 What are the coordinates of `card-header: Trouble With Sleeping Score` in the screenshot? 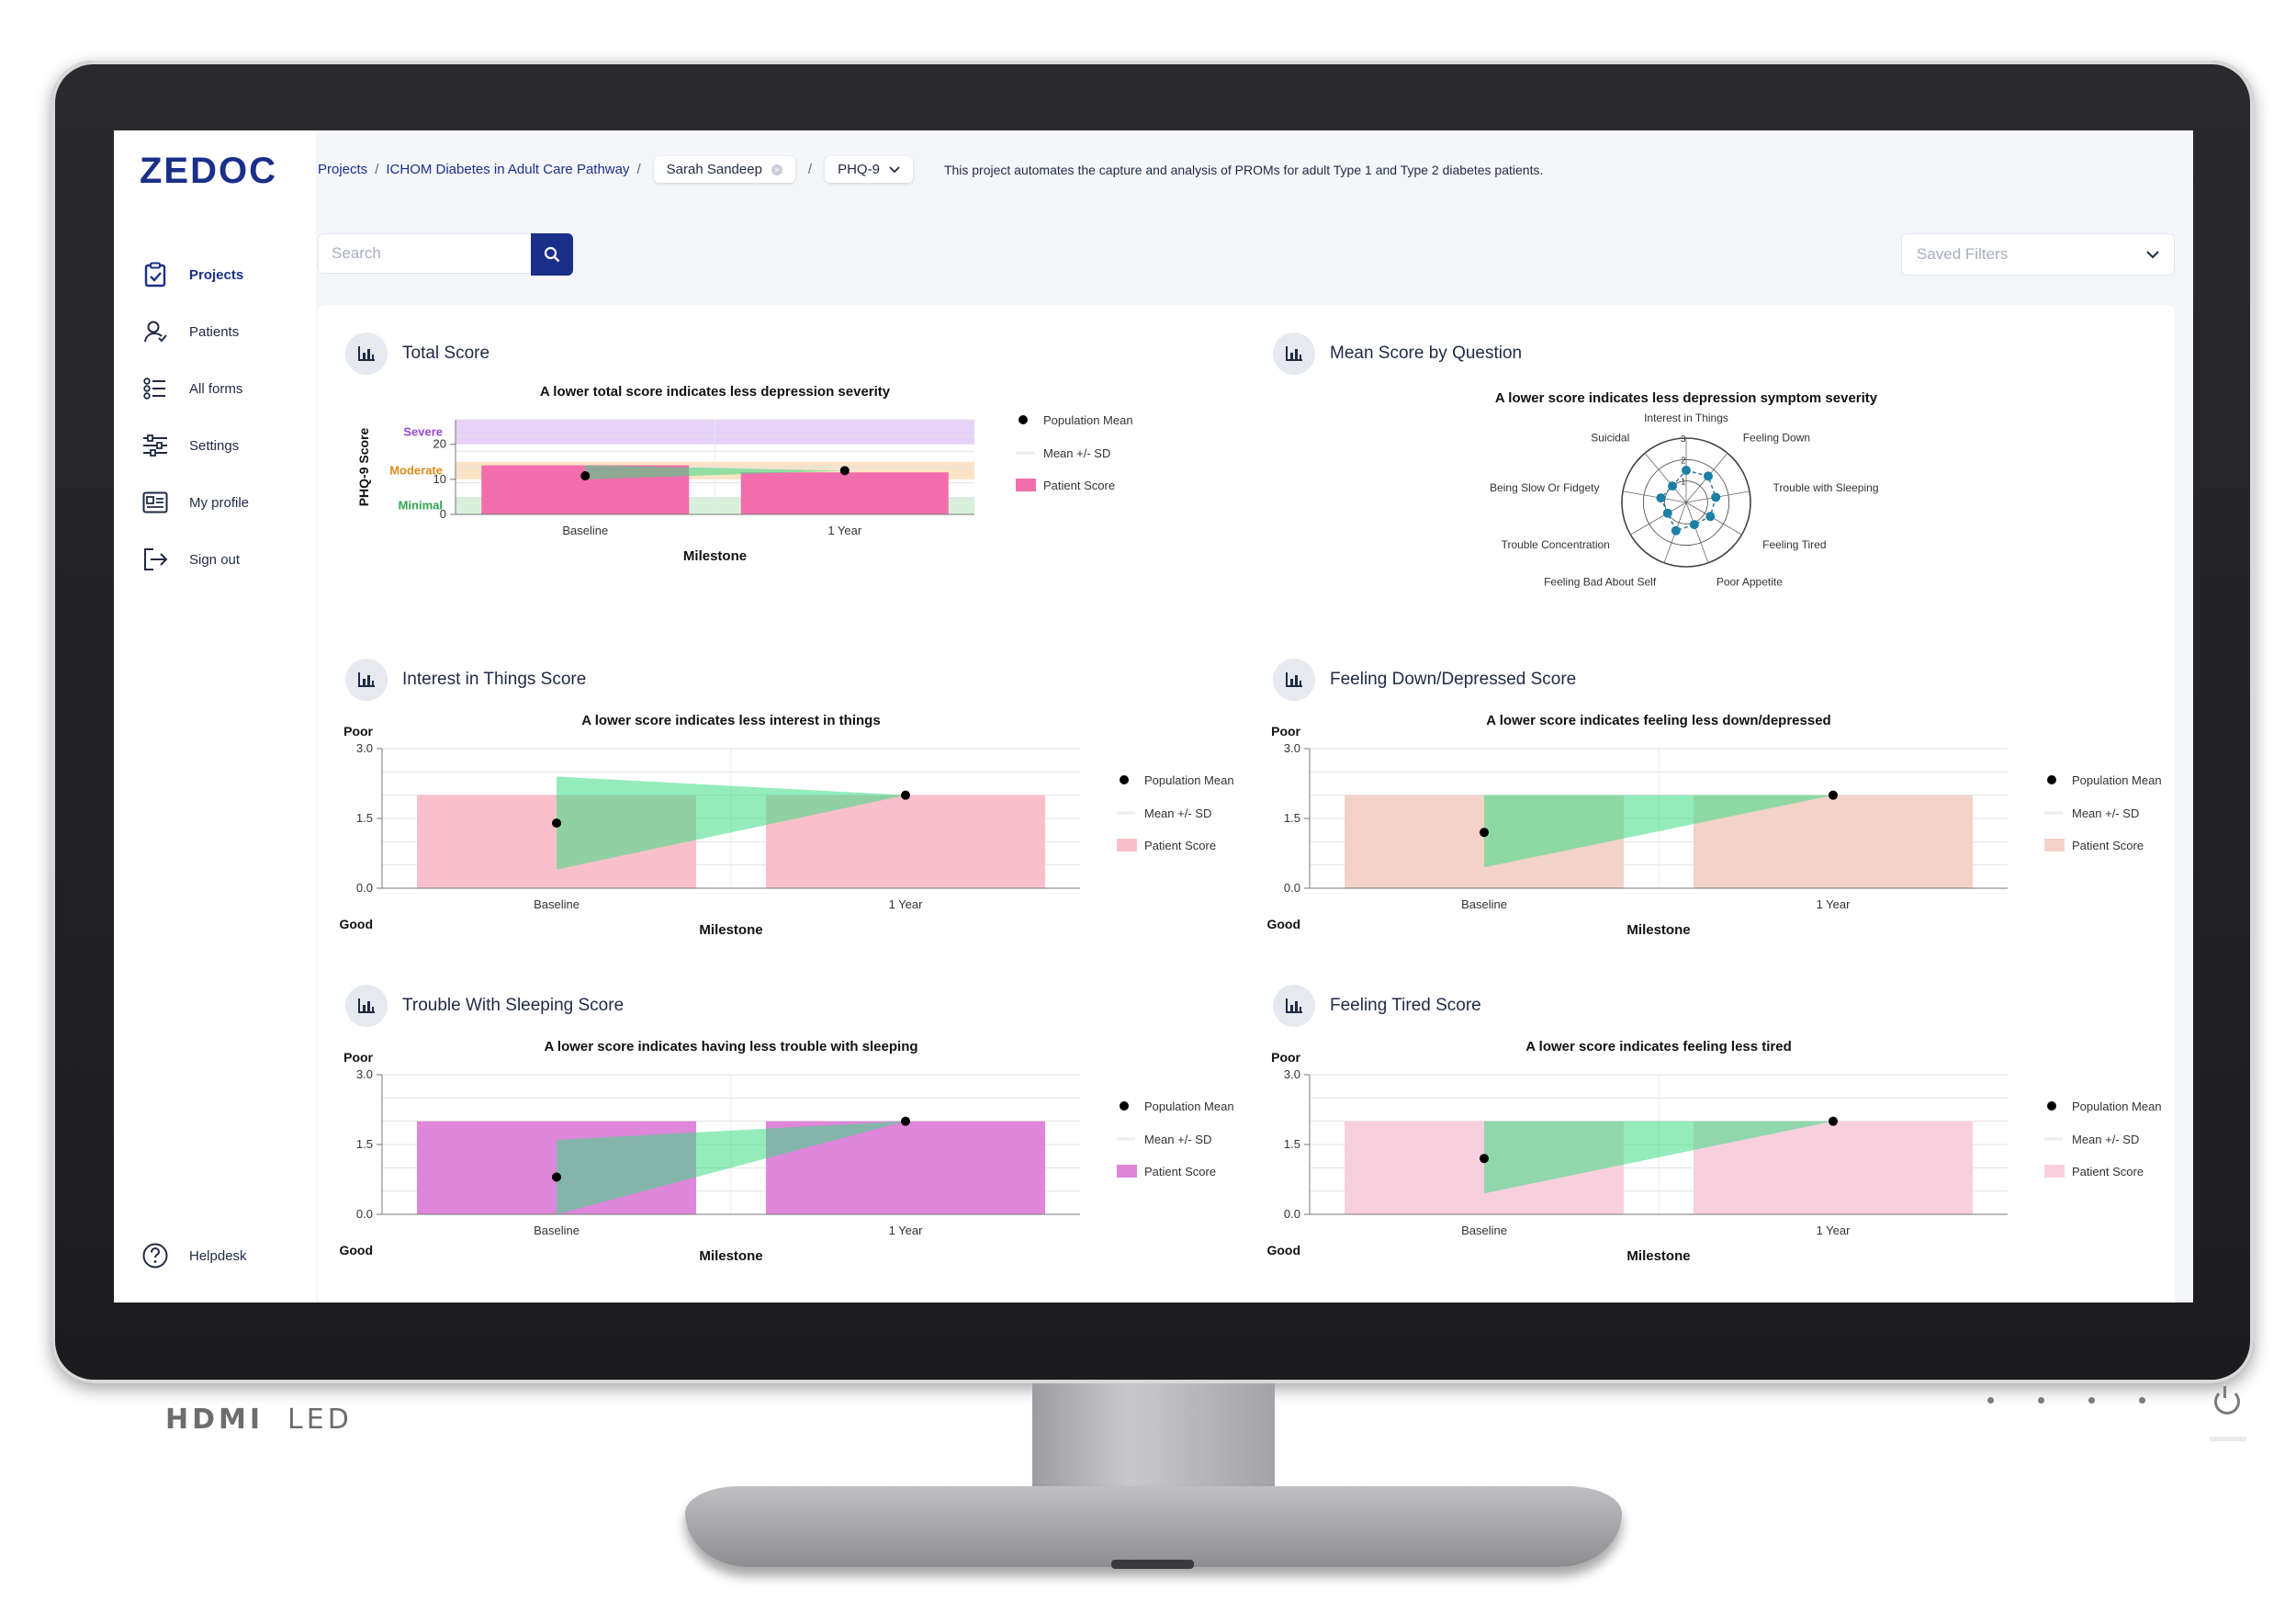 It's located at (485, 1006).